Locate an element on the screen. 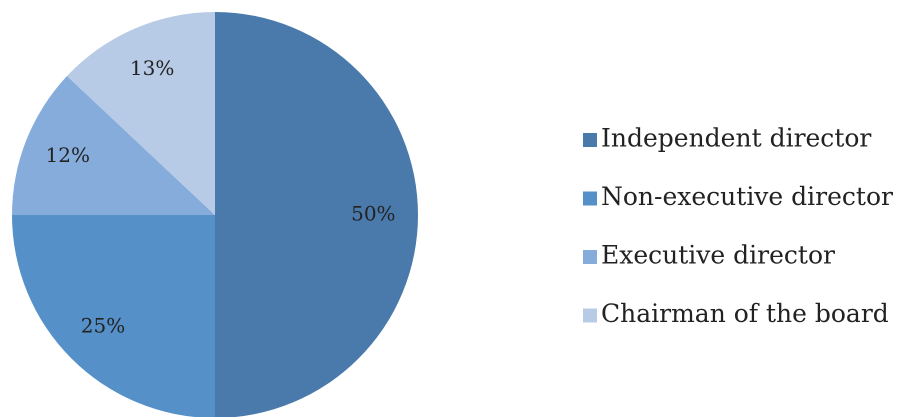 Image resolution: width=915 pixels, height=417 pixels. legend-label: Chairman of the board is located at coordinates (745, 313).